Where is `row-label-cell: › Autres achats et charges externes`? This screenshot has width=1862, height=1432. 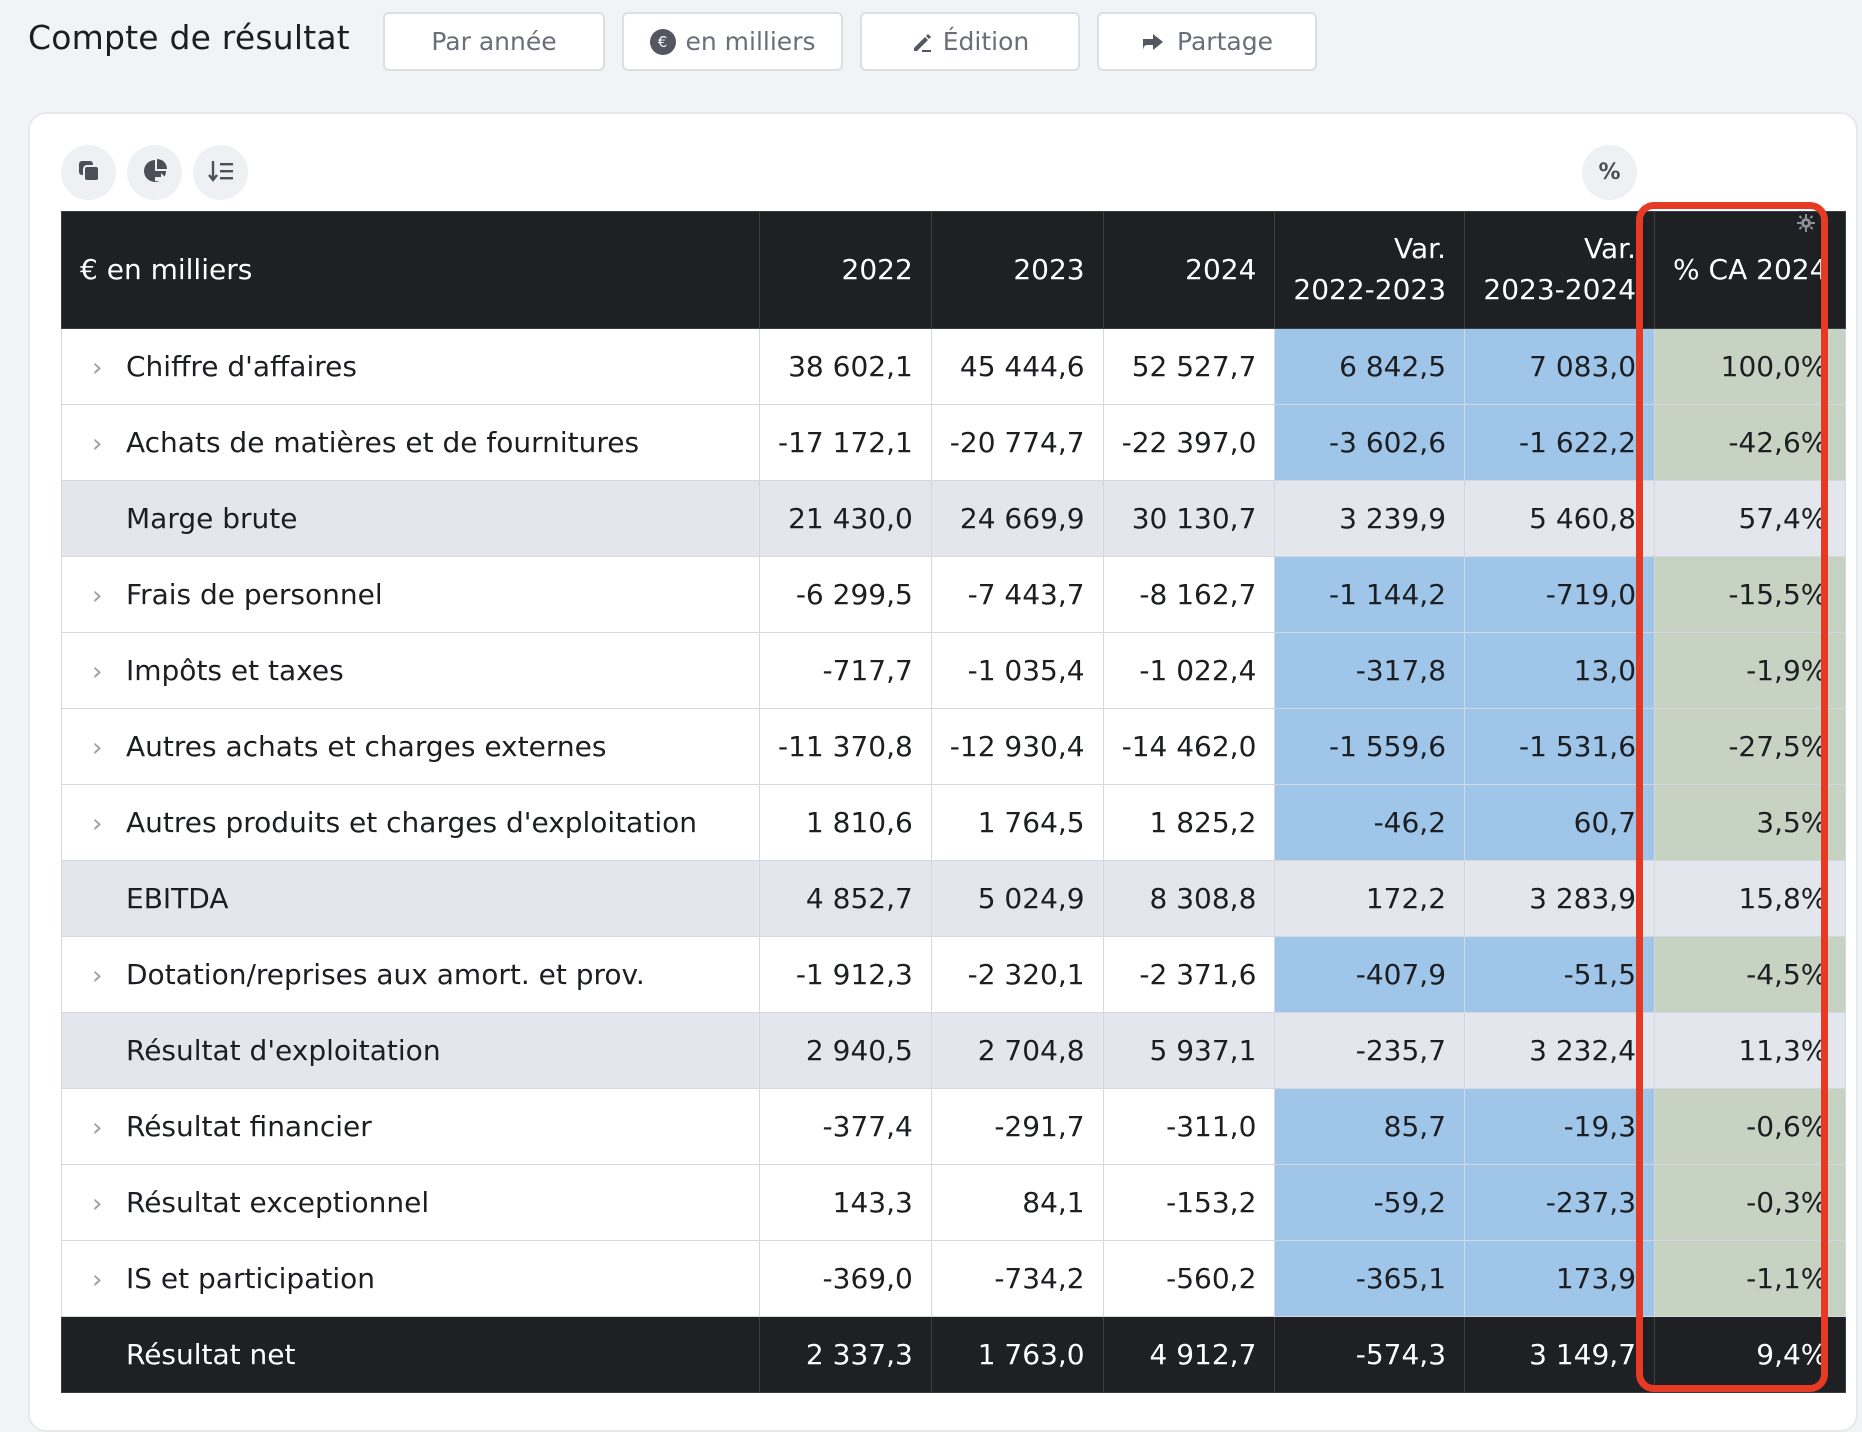
row-label-cell: › Autres achats et charges externes is located at coordinates (410, 746).